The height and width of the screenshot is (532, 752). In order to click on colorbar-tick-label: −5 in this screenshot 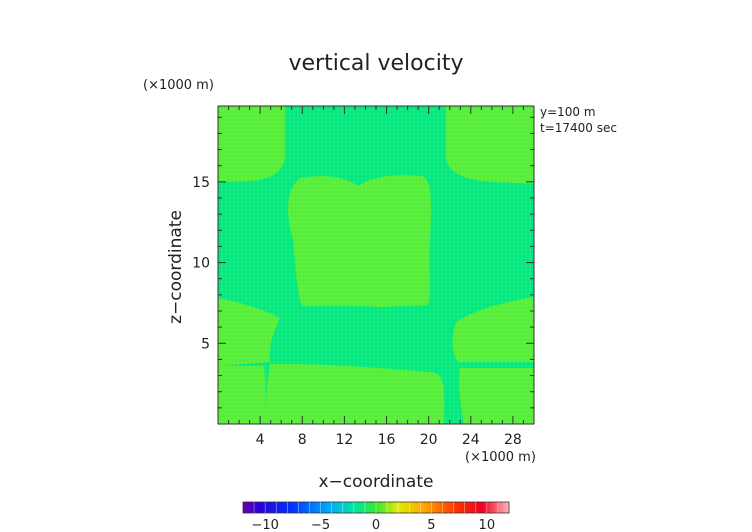, I will do `click(320, 525)`.